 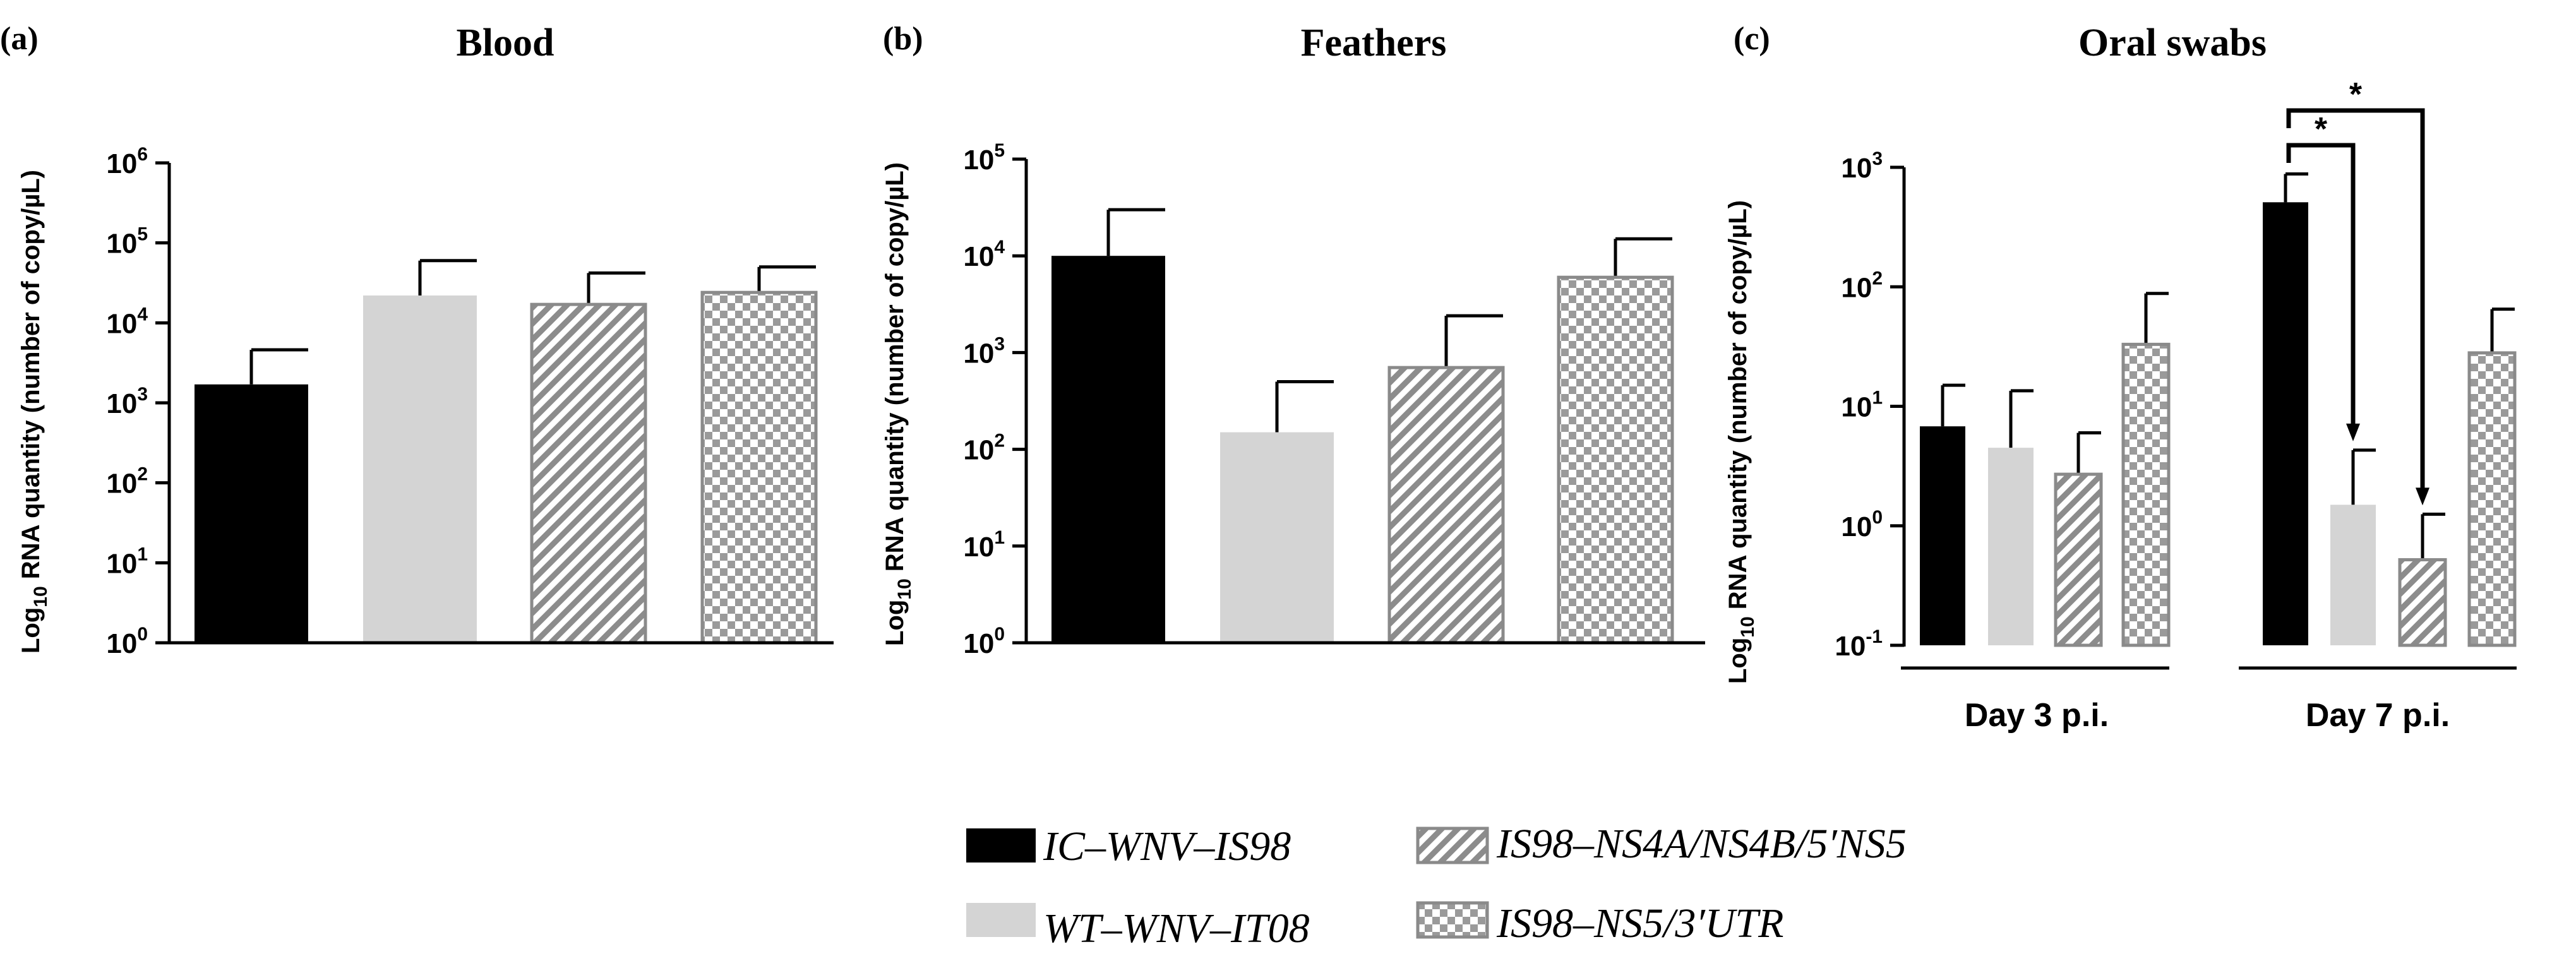 What do you see at coordinates (1176, 928) in the screenshot?
I see `legend-label: WT–WNV–IT08` at bounding box center [1176, 928].